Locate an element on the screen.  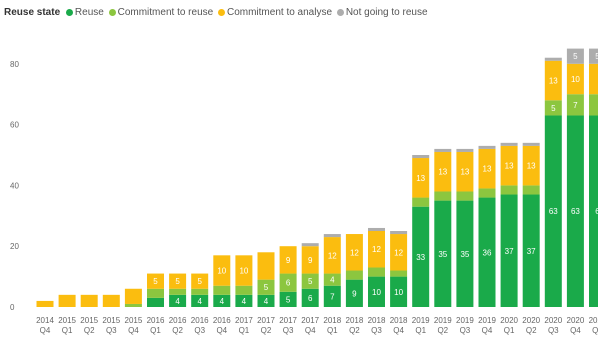
legend-item-commitment-to-reuse: Commitment to reuse is located at coordinates (160, 12).